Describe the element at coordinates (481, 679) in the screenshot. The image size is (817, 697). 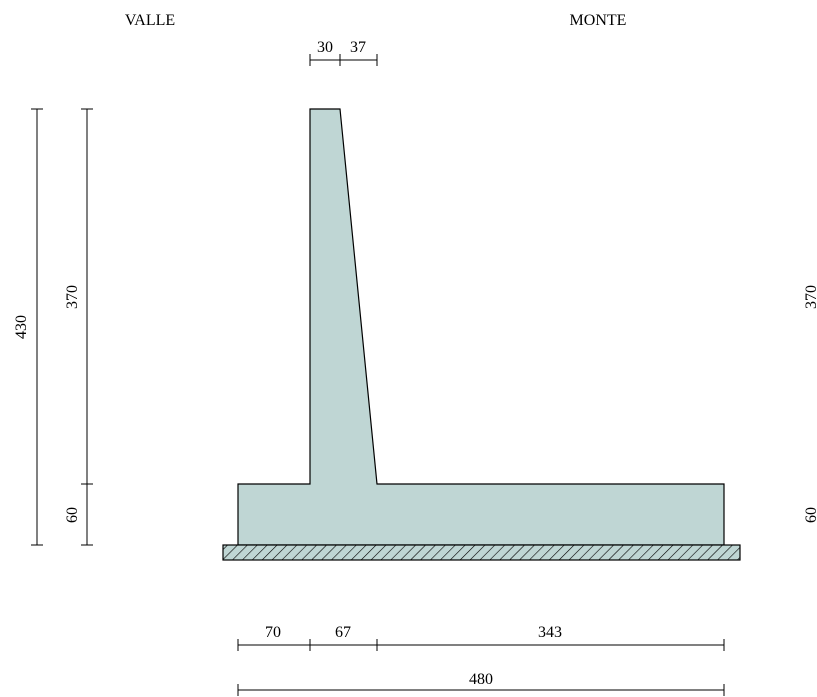
I see `dim-total-width: 480` at that location.